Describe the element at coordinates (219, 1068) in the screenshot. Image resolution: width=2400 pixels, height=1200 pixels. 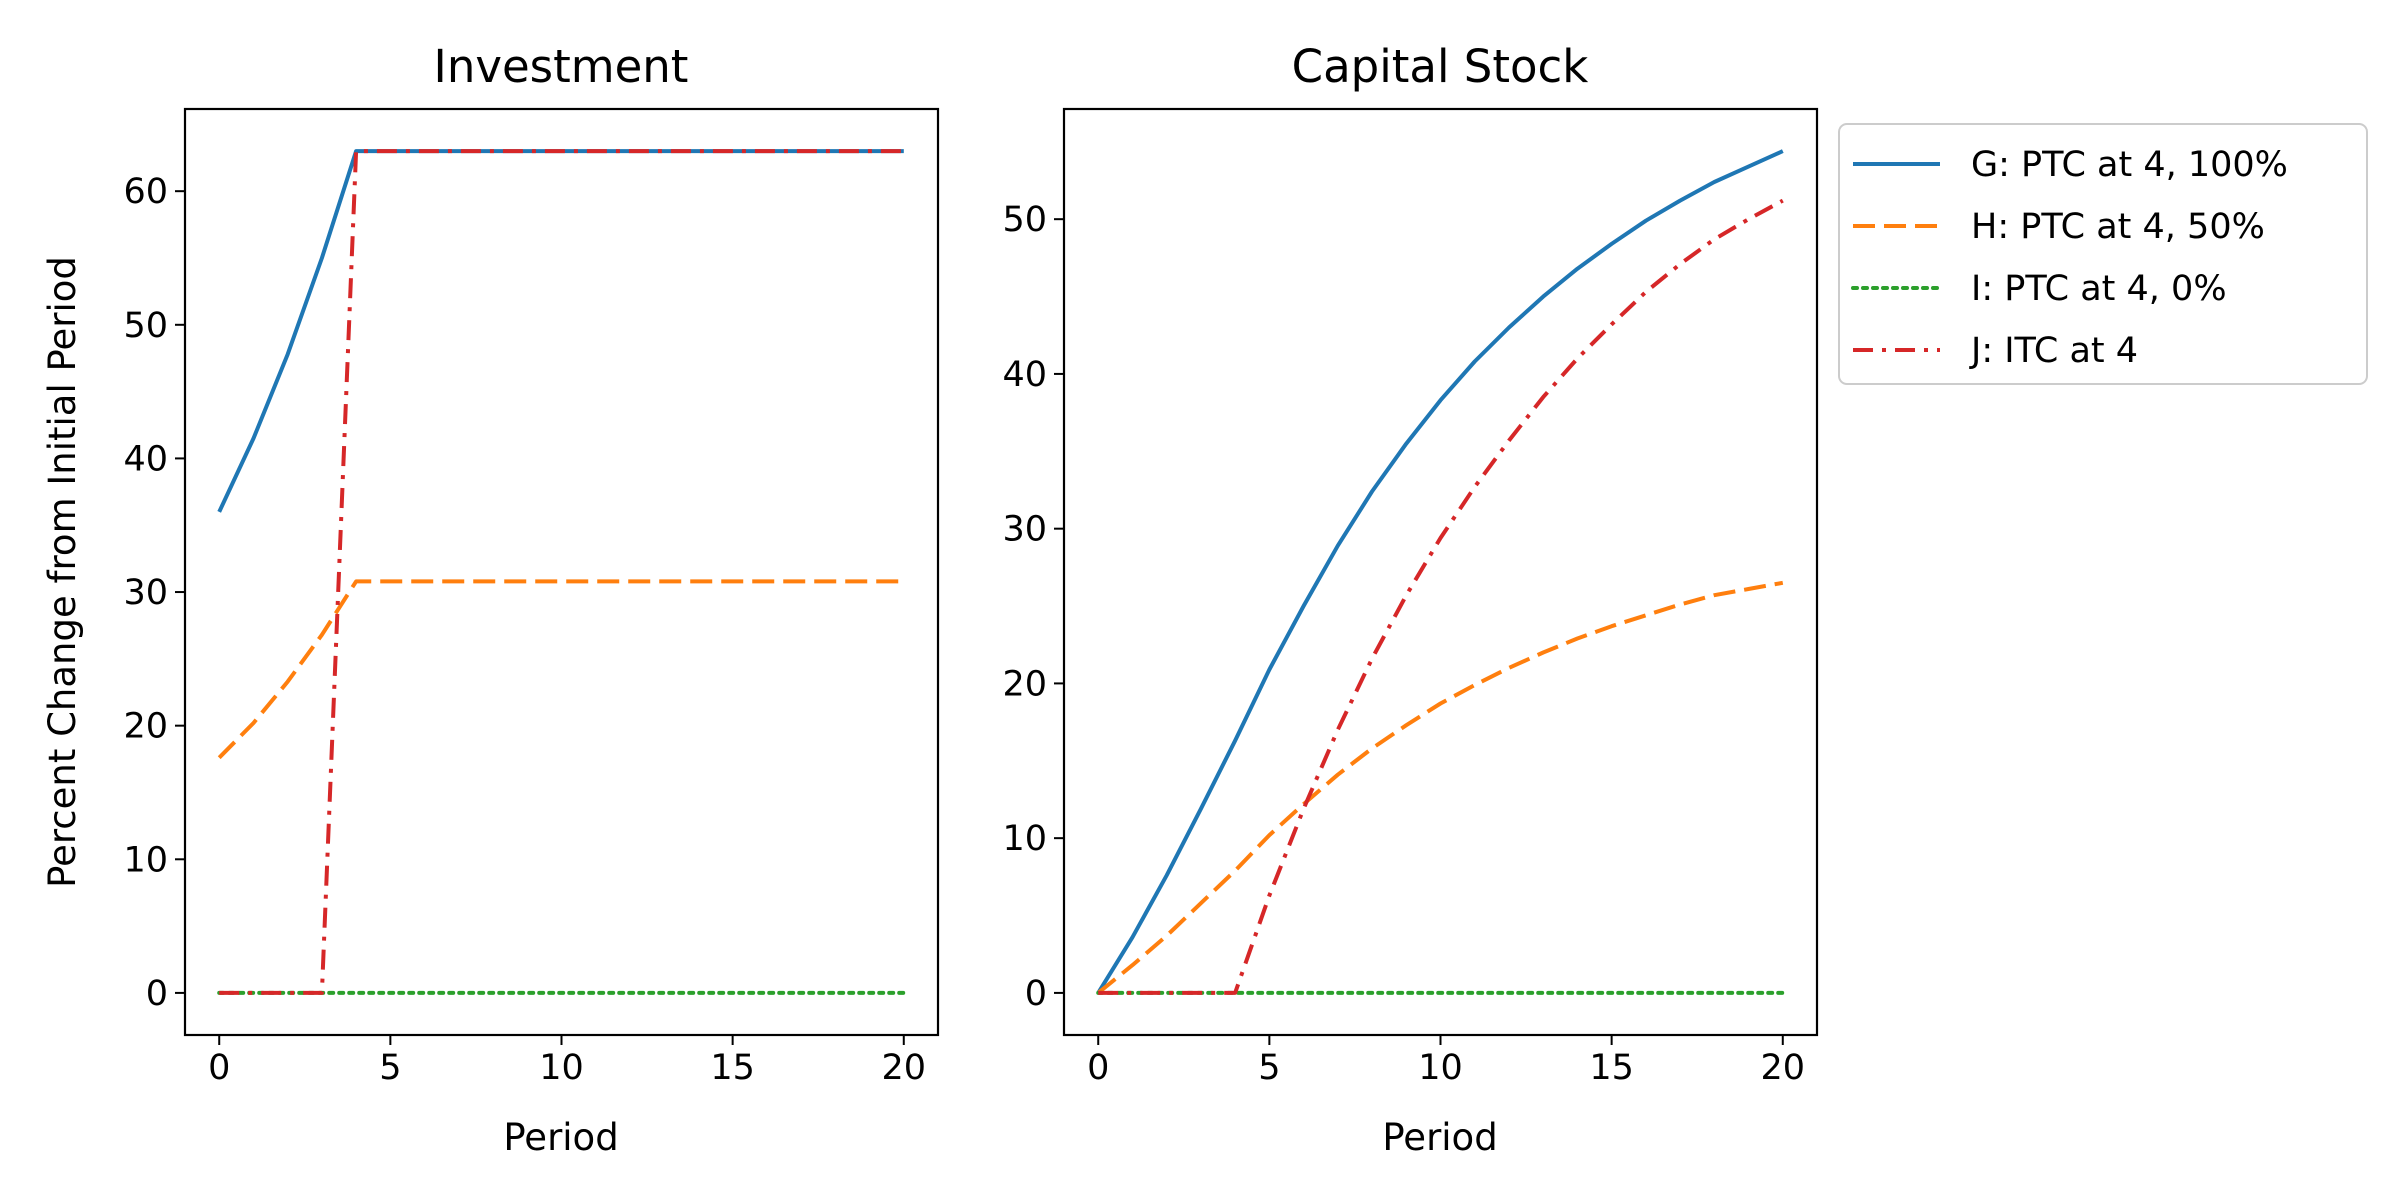
I see `investment-x-tick-label: 0` at that location.